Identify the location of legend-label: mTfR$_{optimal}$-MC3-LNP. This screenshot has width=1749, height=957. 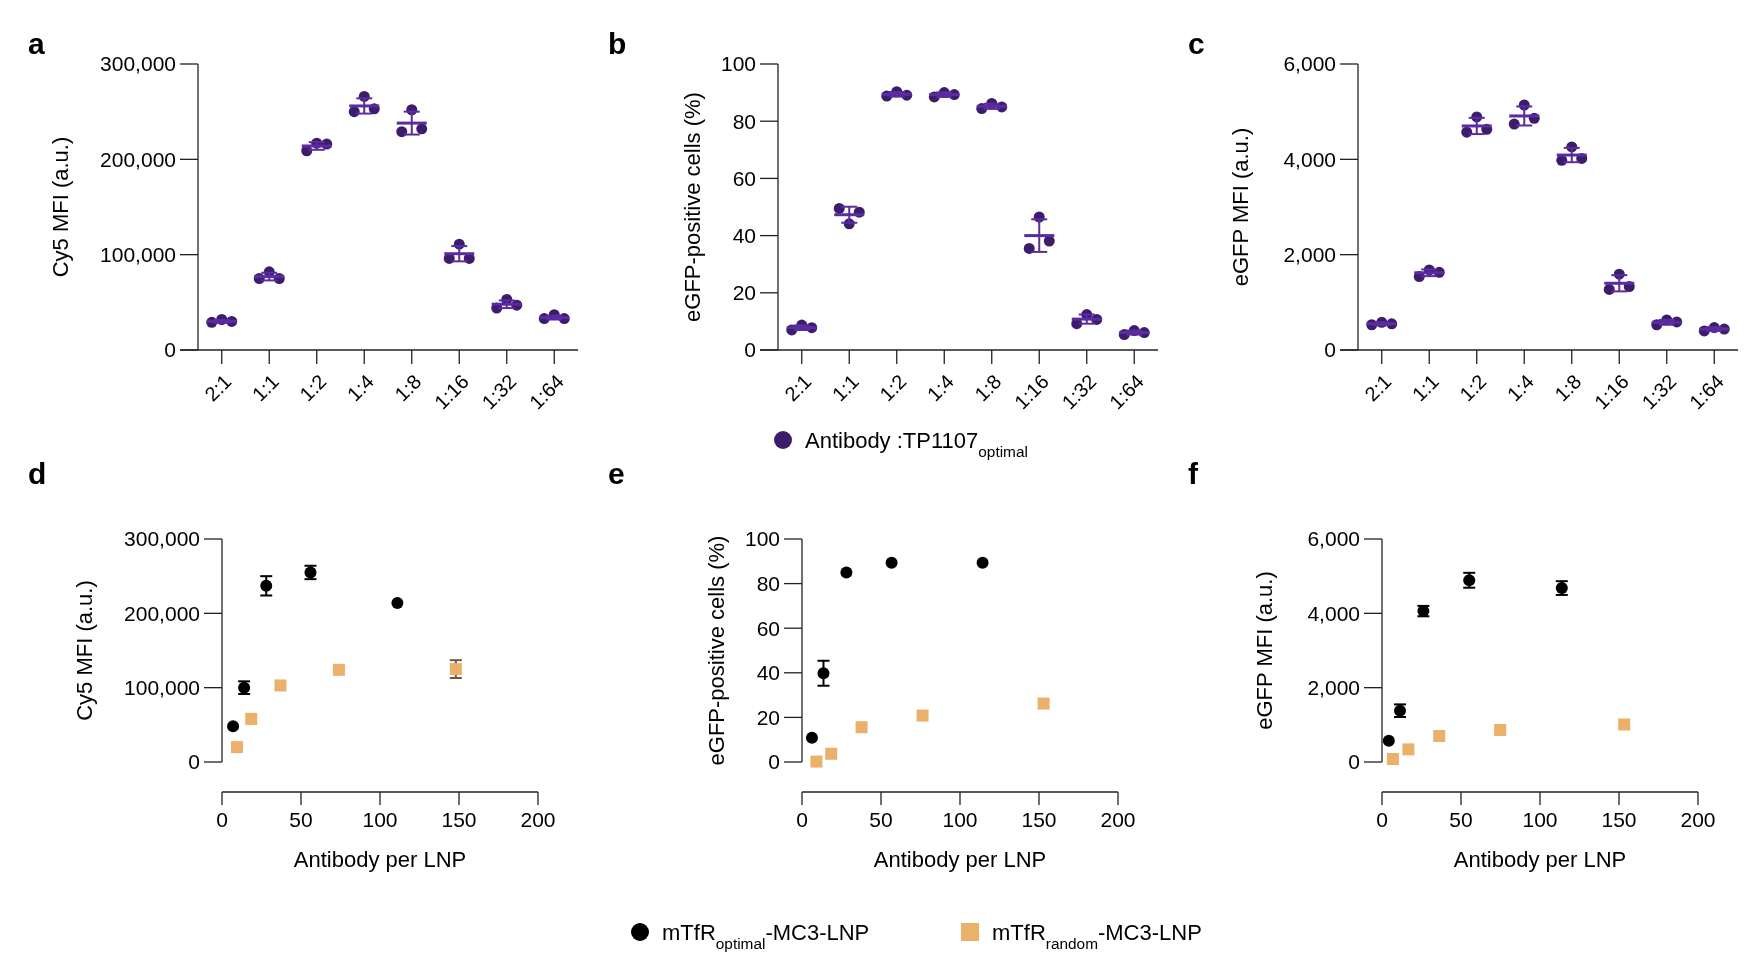
(766, 935).